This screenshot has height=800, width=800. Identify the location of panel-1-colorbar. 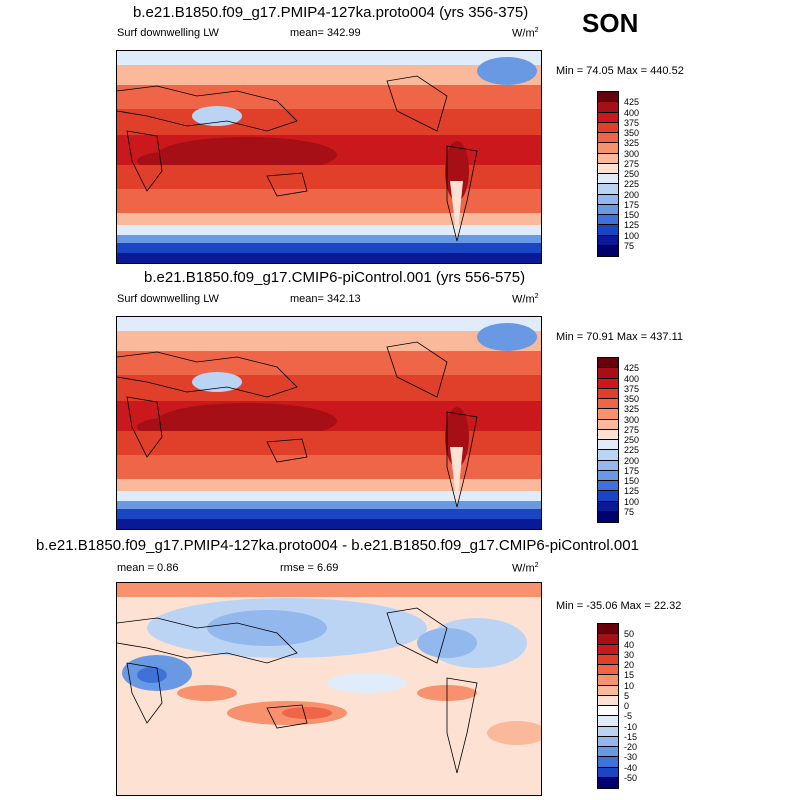
(608, 174).